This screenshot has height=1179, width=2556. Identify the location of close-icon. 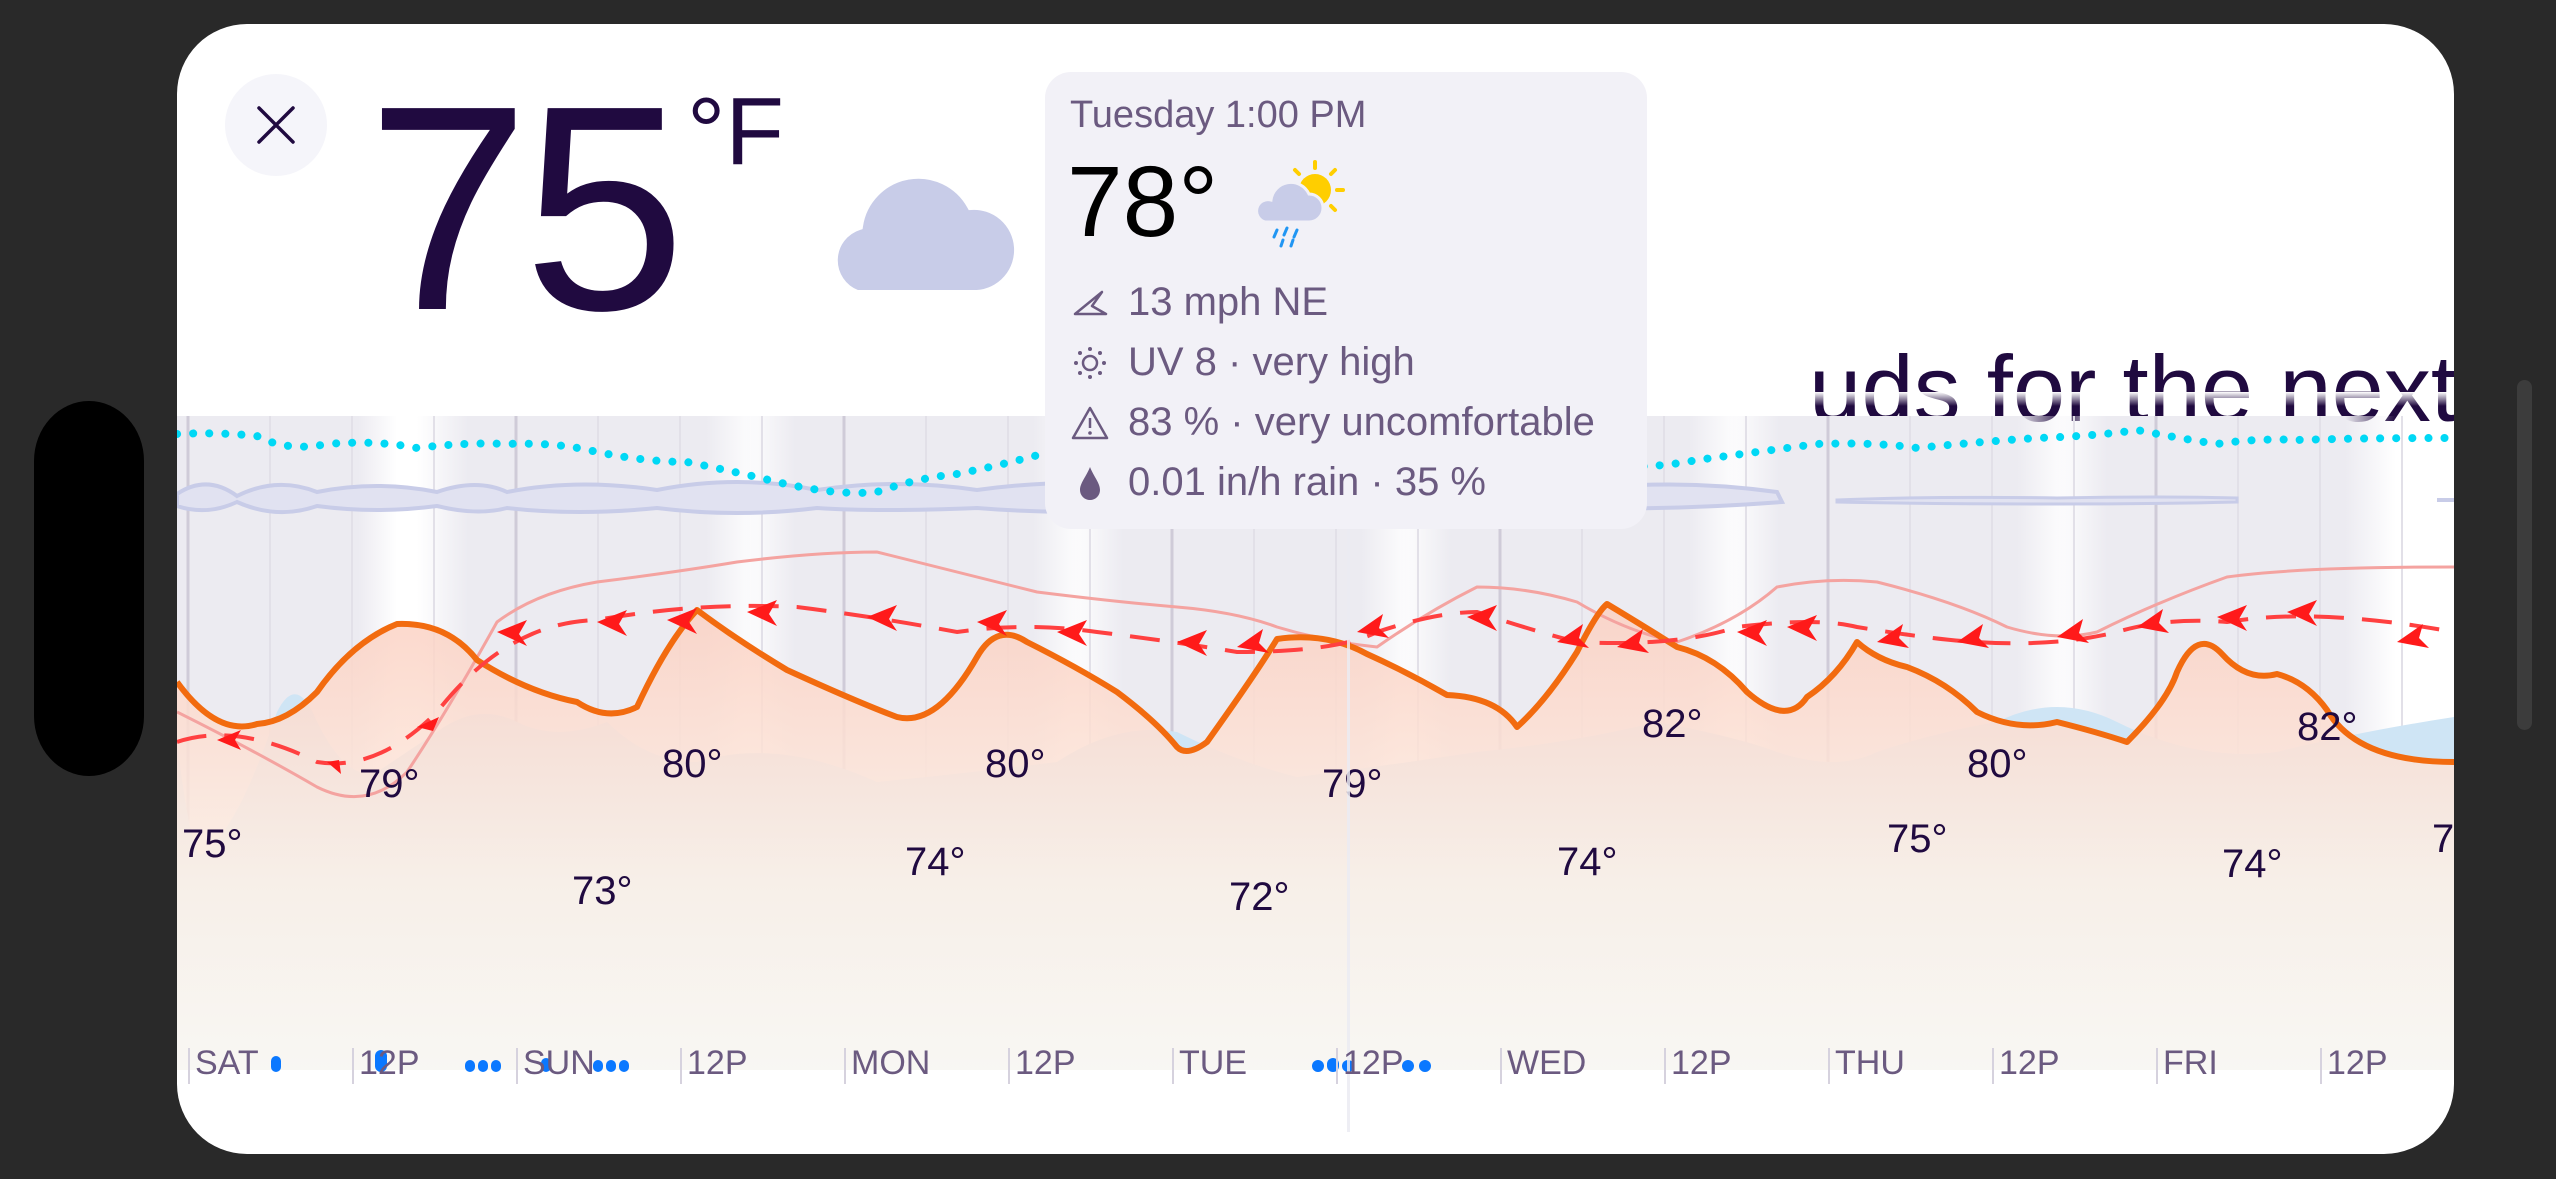
(276, 125).